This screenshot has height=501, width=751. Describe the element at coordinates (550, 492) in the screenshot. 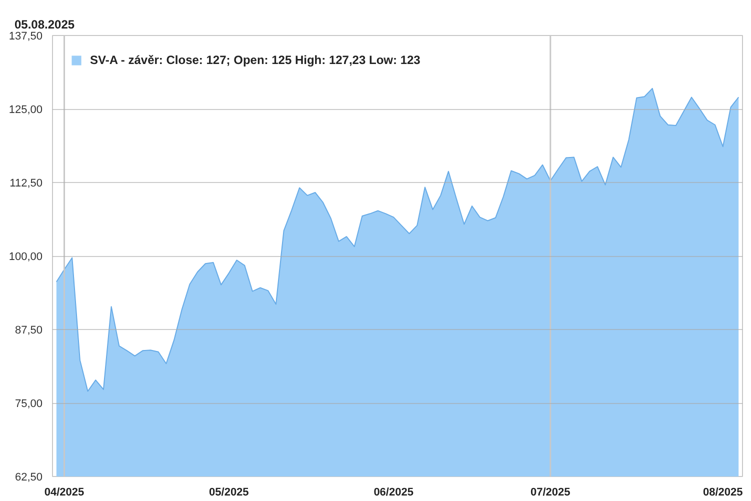

I see `x-tick-label: 07/2025` at that location.